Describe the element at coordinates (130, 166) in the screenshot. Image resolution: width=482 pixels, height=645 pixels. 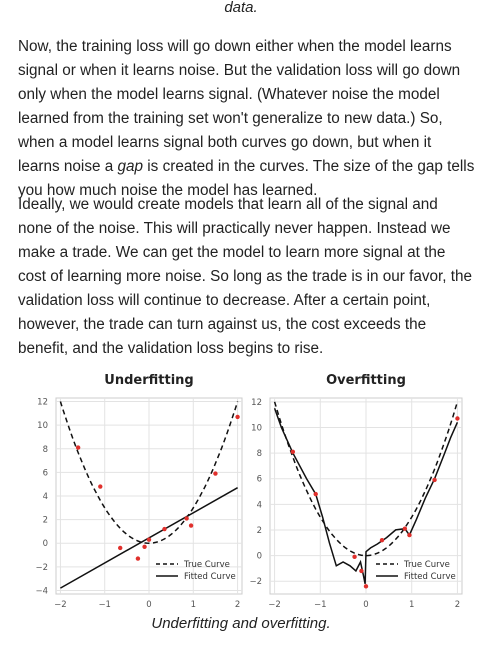
I see `paragraph-gap-emphasis: gap` at that location.